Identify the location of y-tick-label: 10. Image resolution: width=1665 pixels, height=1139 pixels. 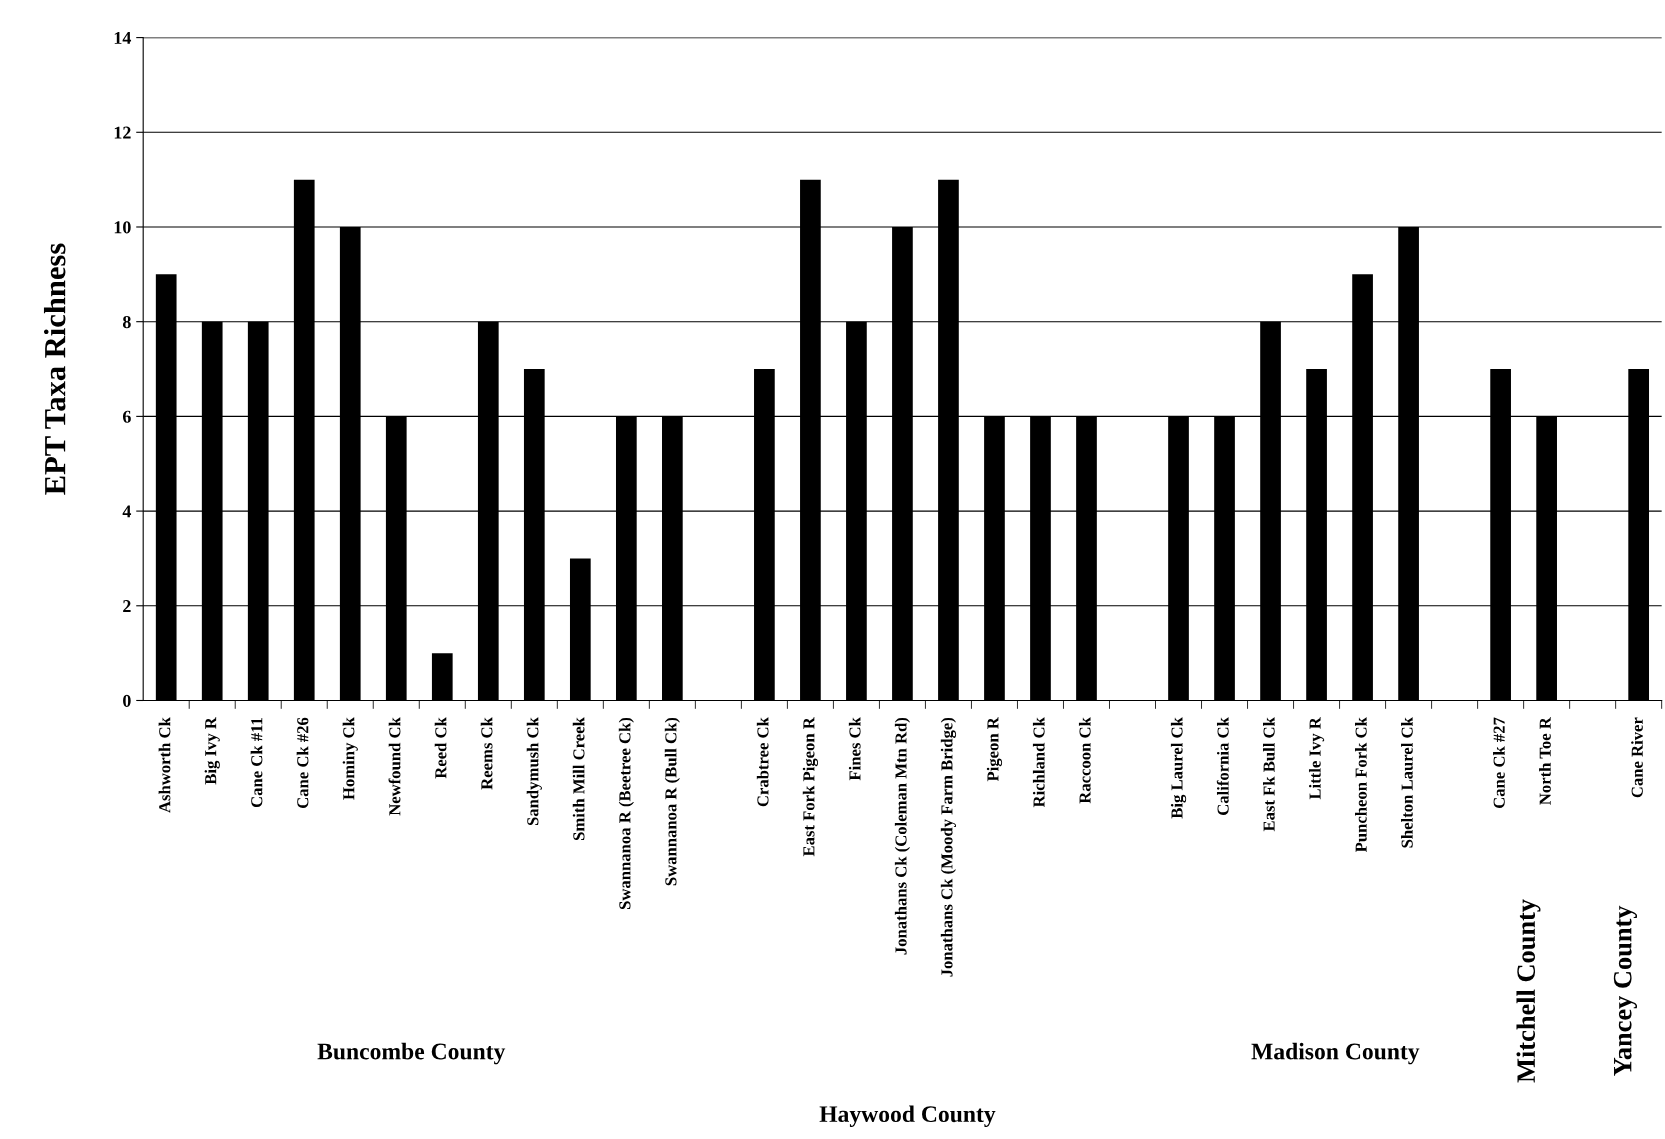
(122, 227).